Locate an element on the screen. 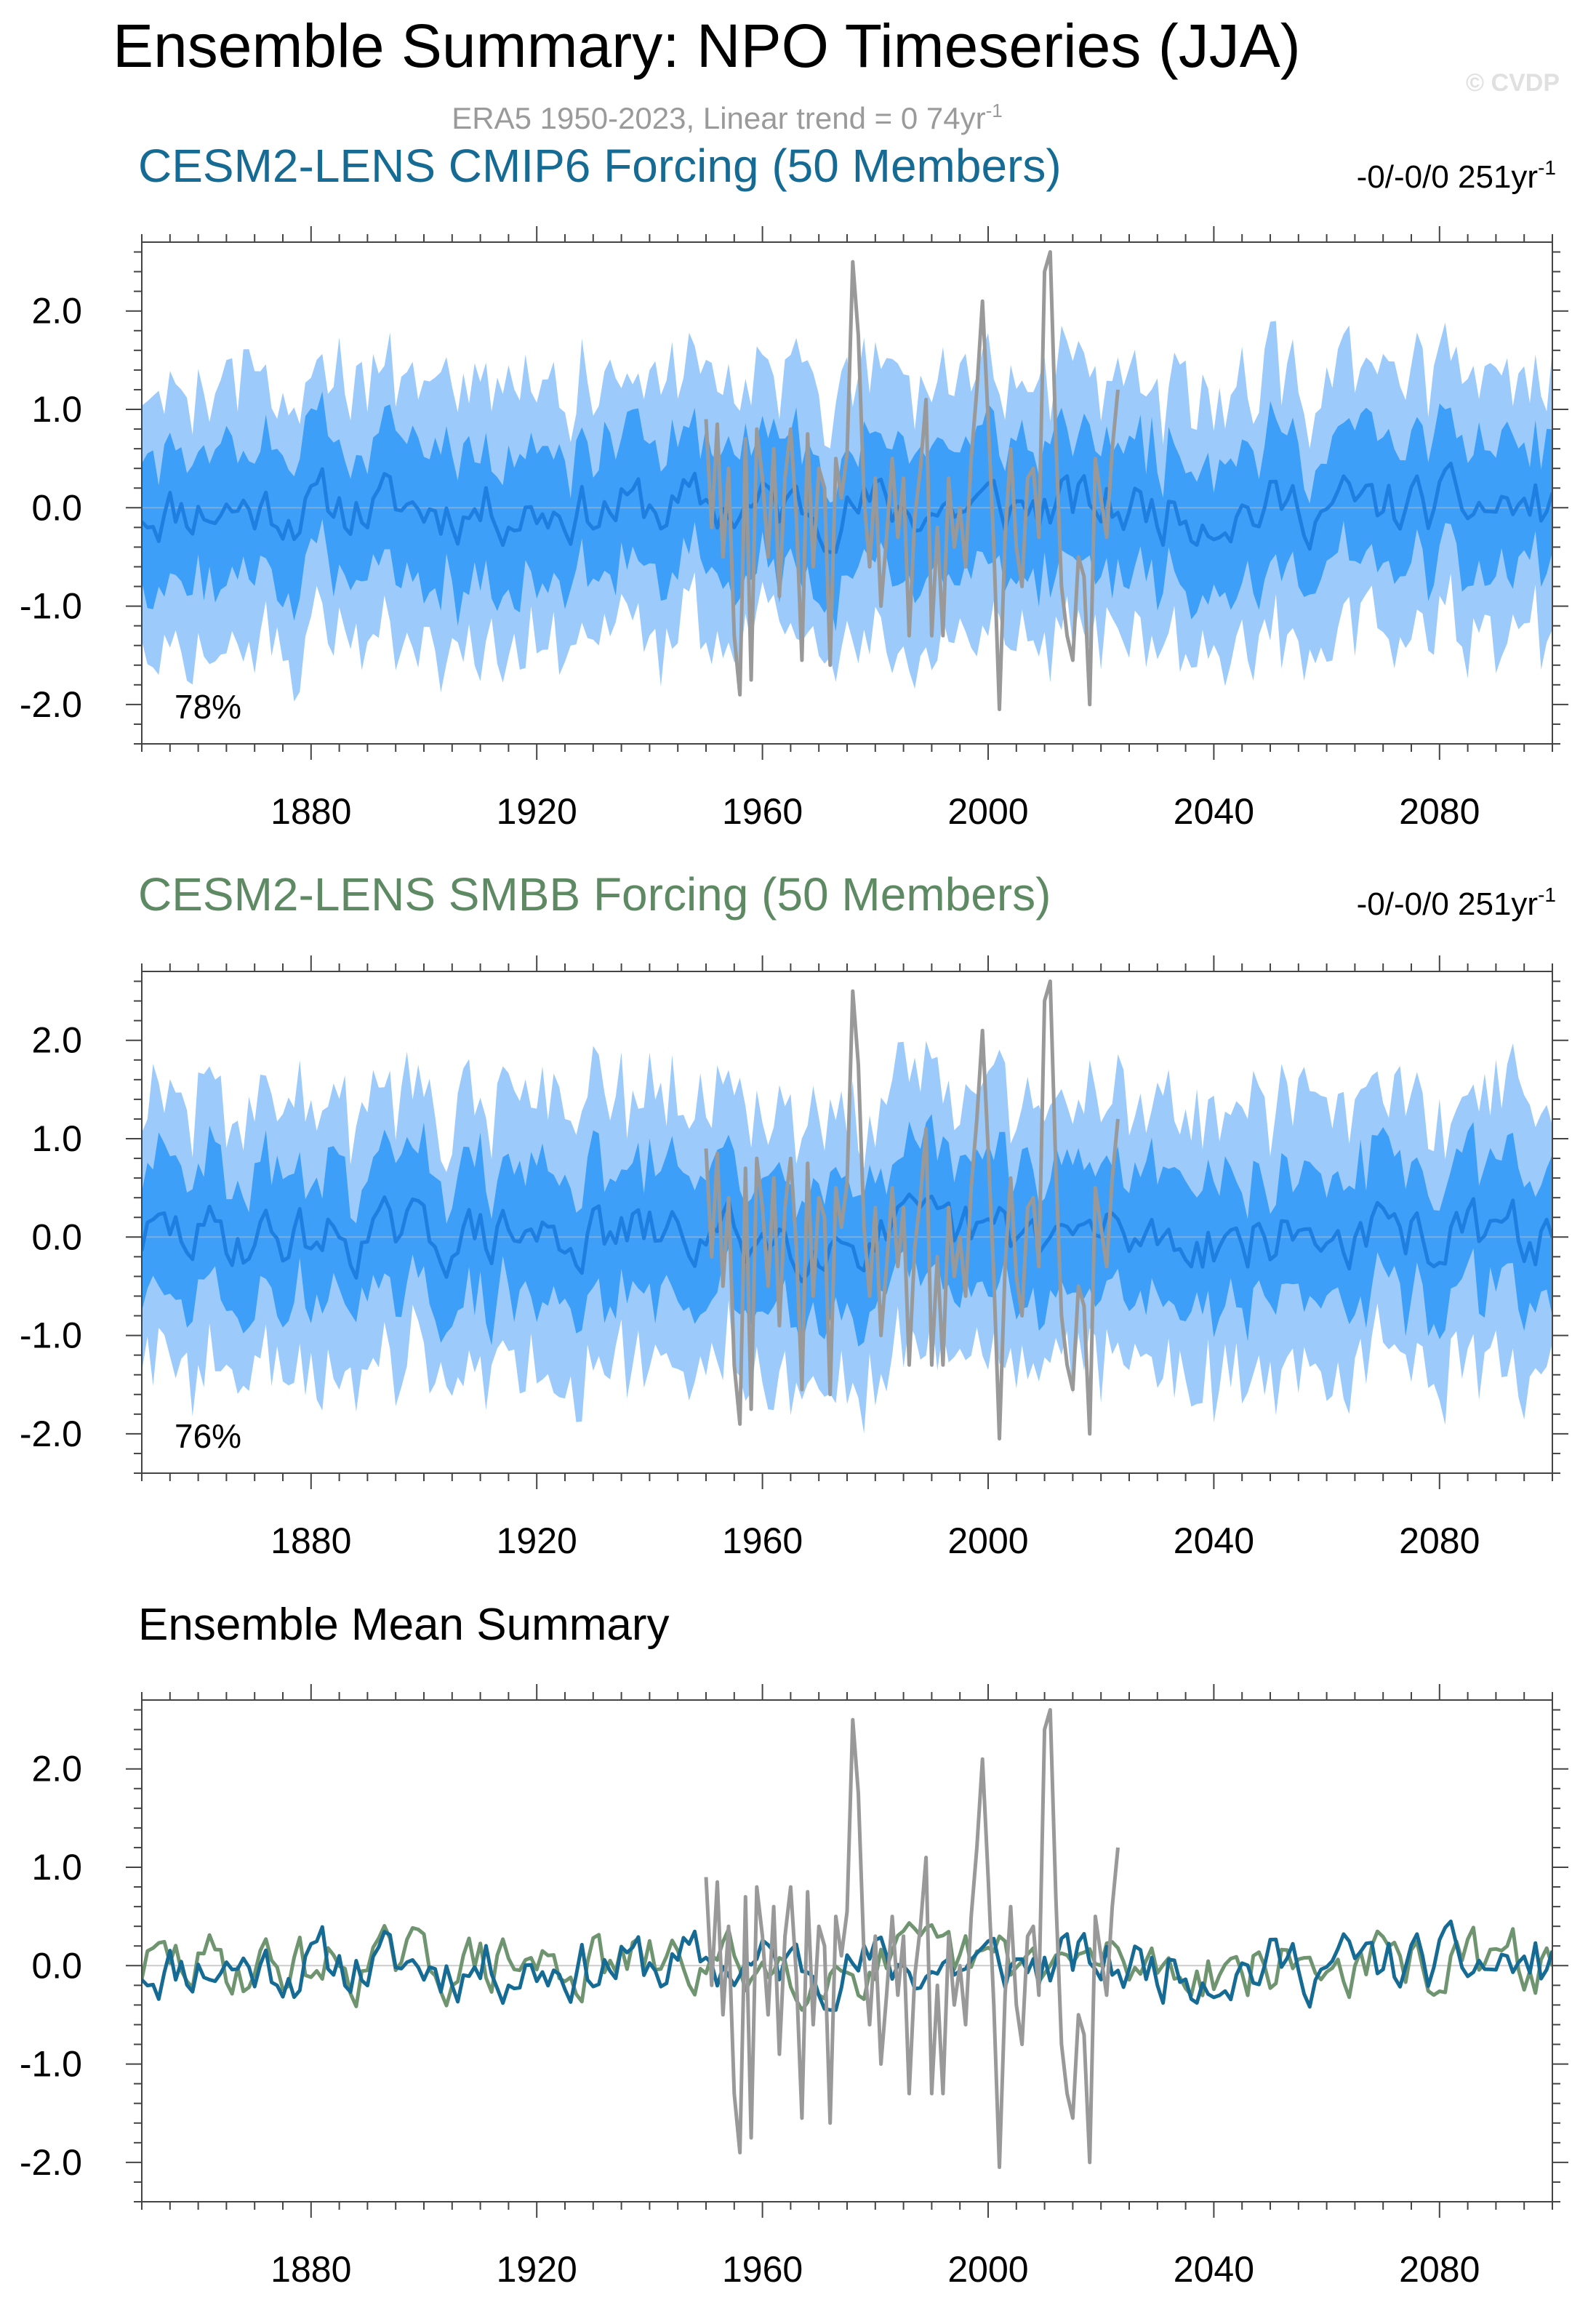  figure-subtitle-text: ERA5 1950-2023, Linear trend = 0 74yr is located at coordinates (718, 118).